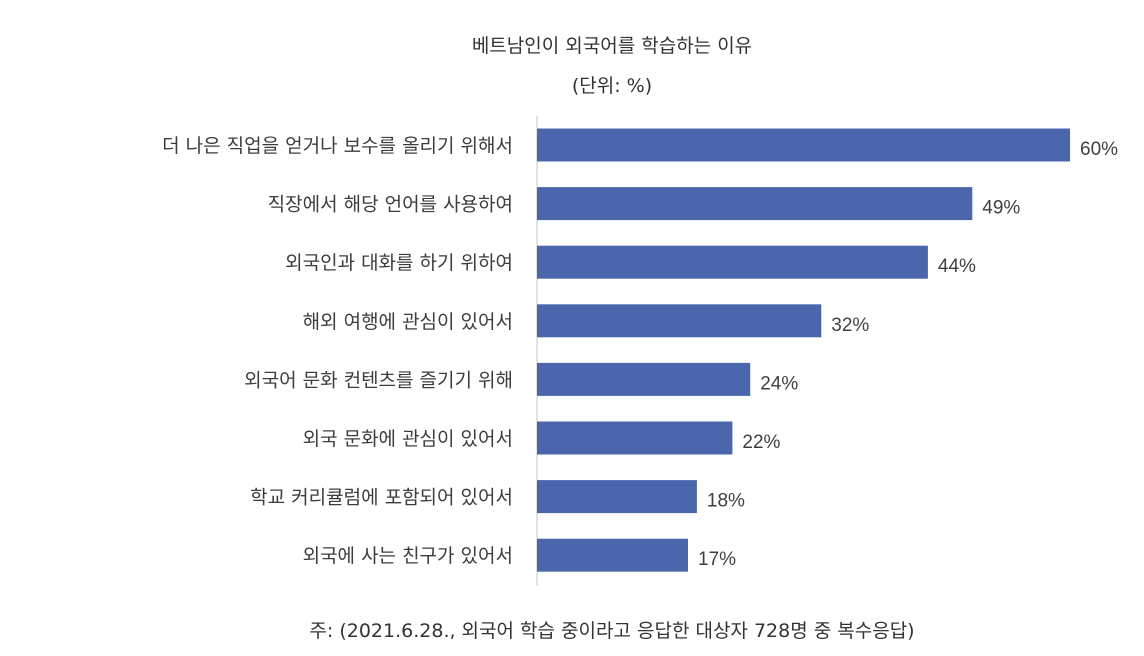  I want to click on category-label: 더 나은 직업을 얻거나 보수를 올리기 위해서, so click(337, 146).